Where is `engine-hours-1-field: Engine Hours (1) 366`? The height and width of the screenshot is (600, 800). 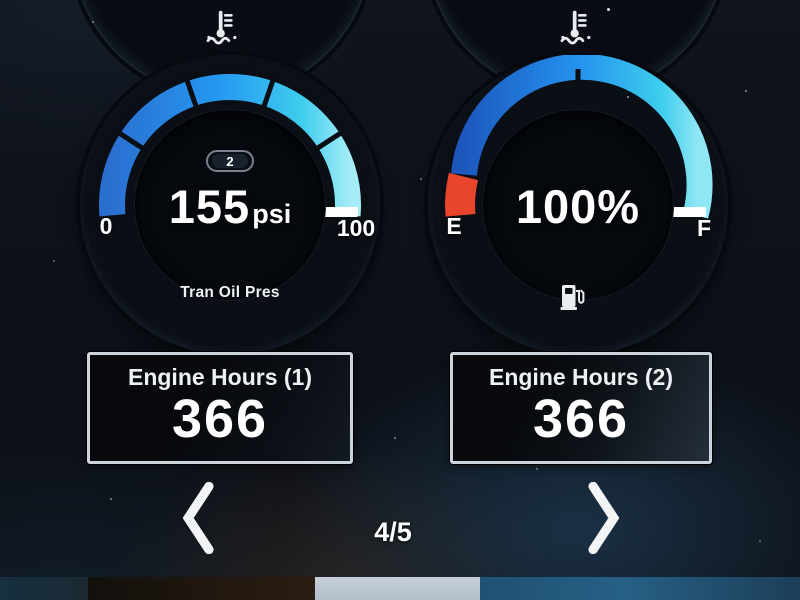
engine-hours-1-field: Engine Hours (1) 366 is located at coordinates (220, 408).